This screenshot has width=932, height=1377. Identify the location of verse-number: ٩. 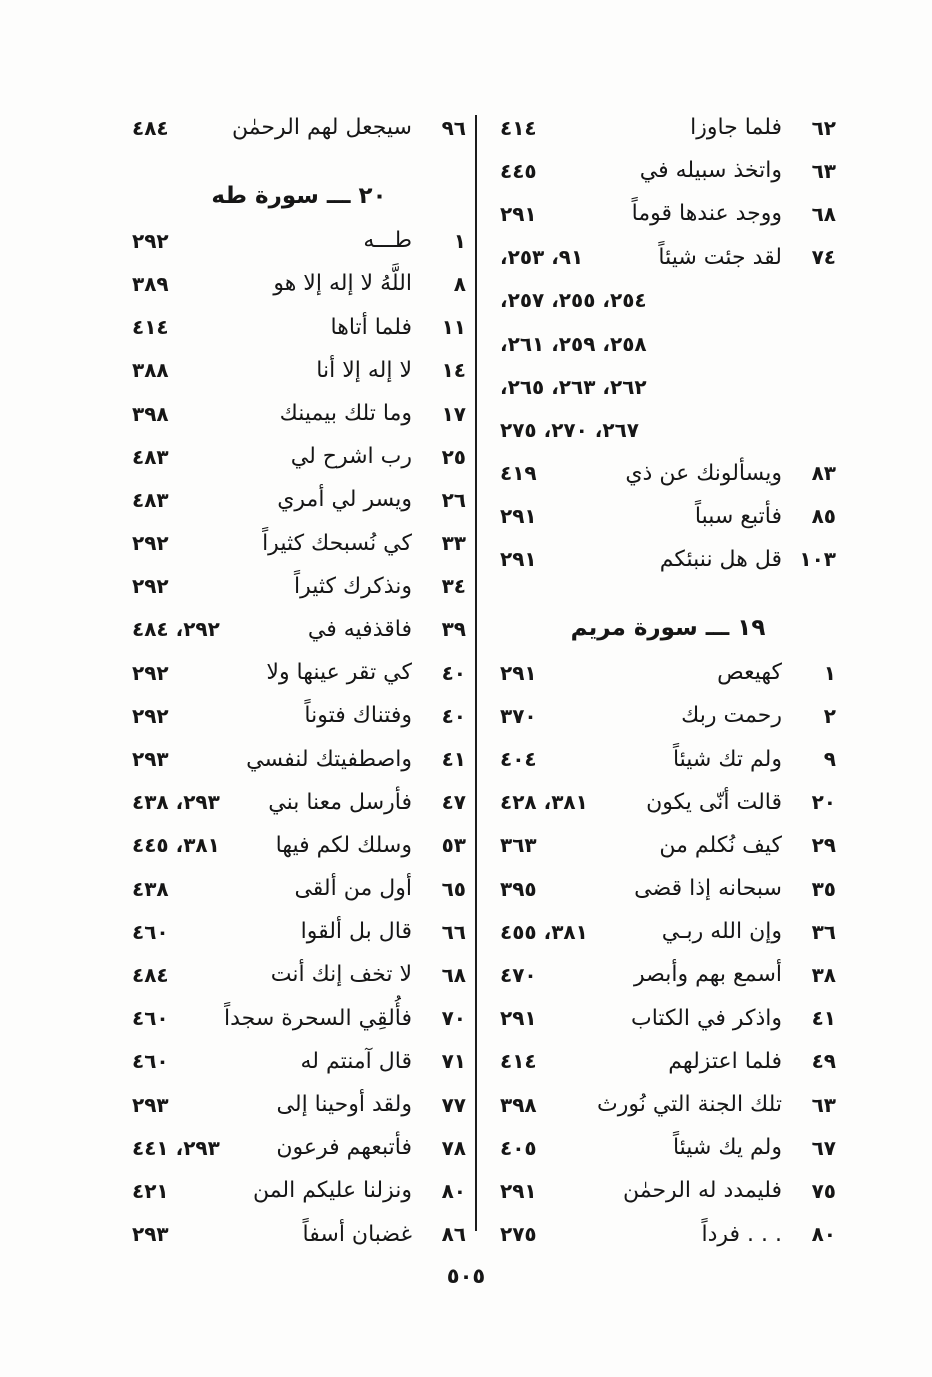
(829, 759).